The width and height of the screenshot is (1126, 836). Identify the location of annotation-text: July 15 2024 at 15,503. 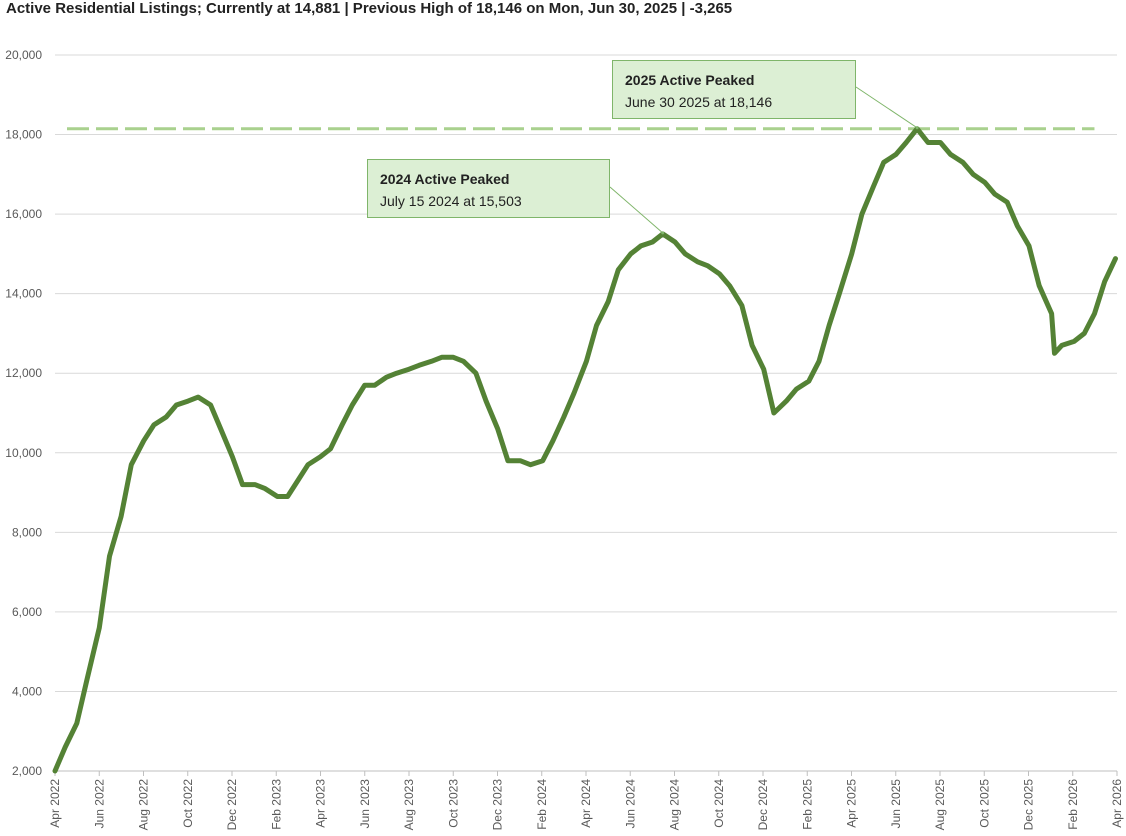
(451, 201).